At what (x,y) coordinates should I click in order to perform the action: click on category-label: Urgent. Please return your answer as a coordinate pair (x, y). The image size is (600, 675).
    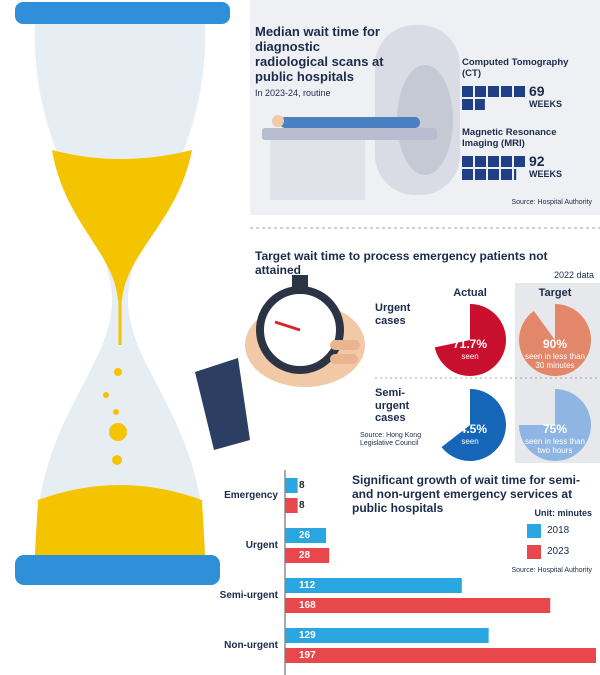
    Looking at the image, I should click on (261, 545).